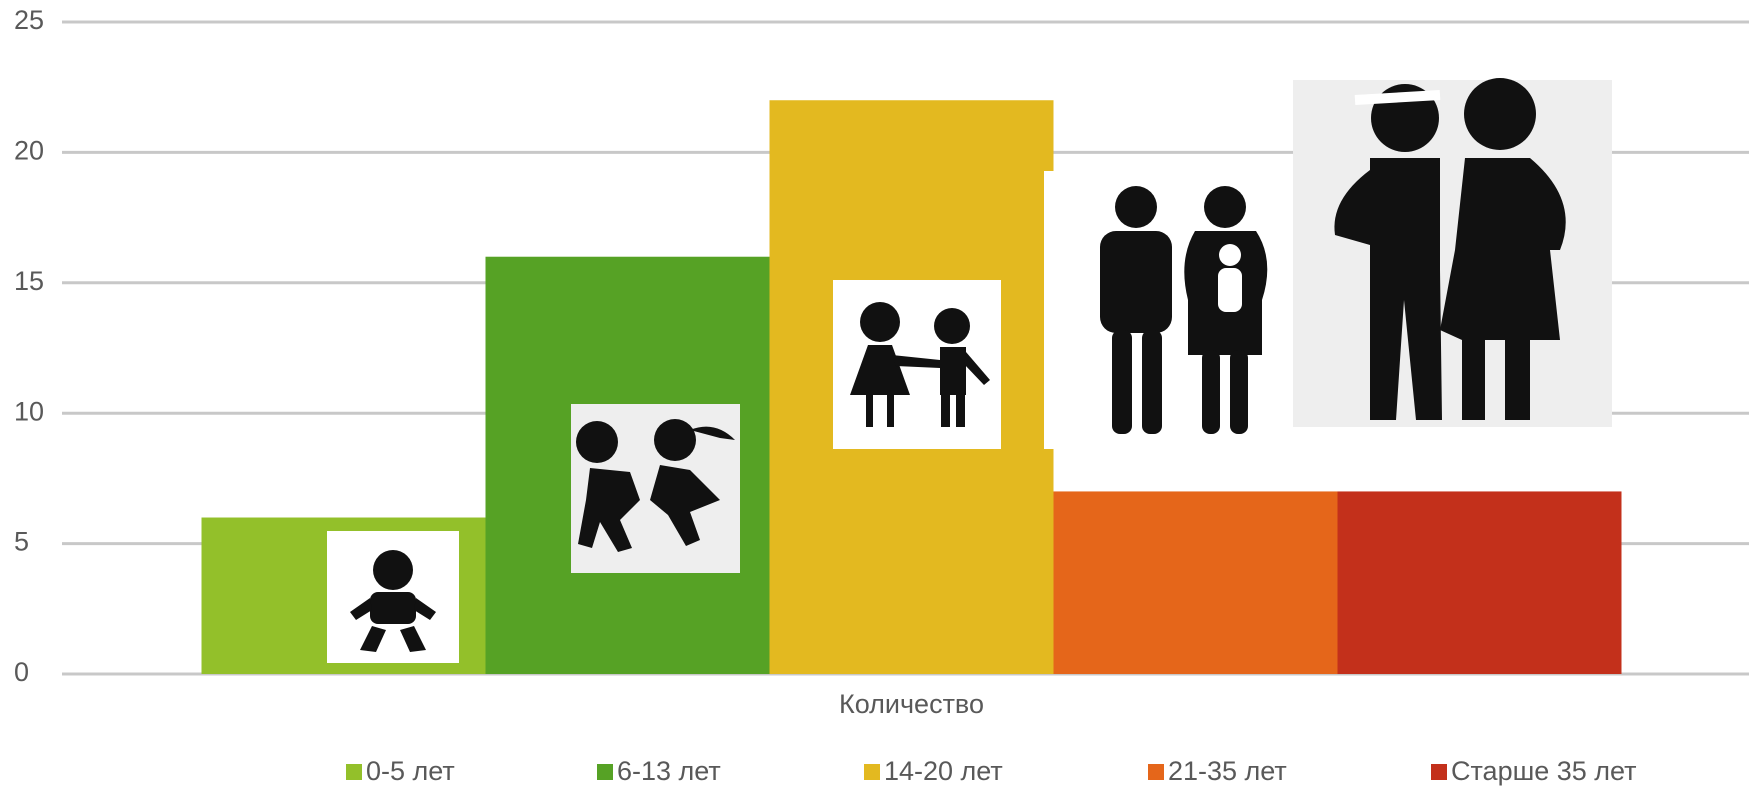 This screenshot has height=792, width=1749. I want to click on x-tick-label: Количество, so click(911, 704).